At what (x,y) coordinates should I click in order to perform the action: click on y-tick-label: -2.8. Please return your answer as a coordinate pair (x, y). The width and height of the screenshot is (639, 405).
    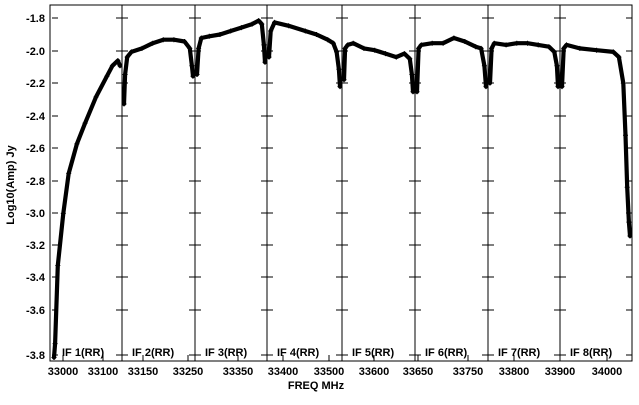
    Looking at the image, I should click on (35, 182).